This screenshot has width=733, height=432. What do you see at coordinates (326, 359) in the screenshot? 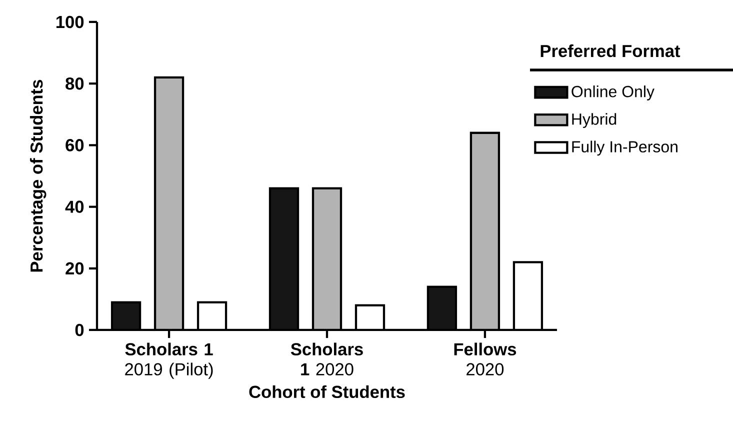
I see `x-tick-label: Scholars 1 2020` at bounding box center [326, 359].